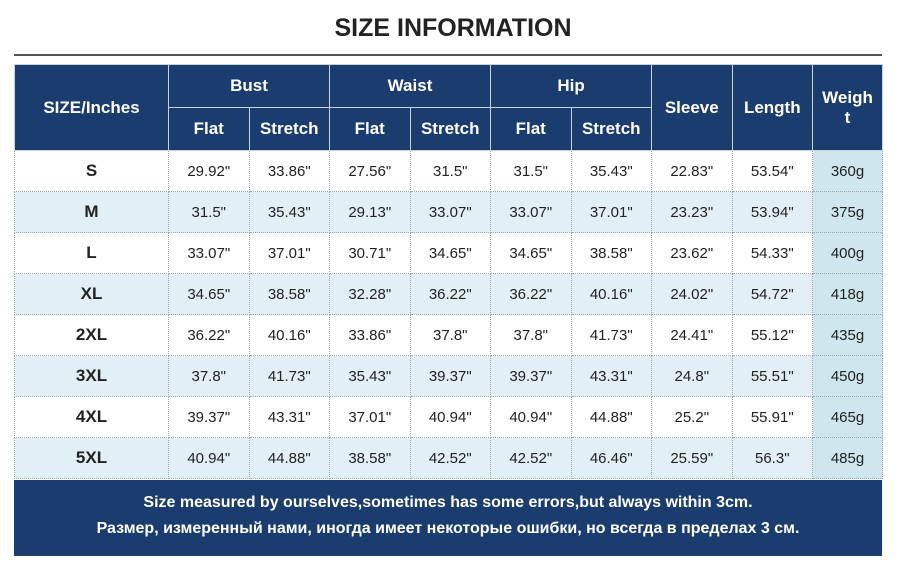 The height and width of the screenshot is (561, 906). Describe the element at coordinates (370, 253) in the screenshot. I see `value-cell: 30.71"` at that location.